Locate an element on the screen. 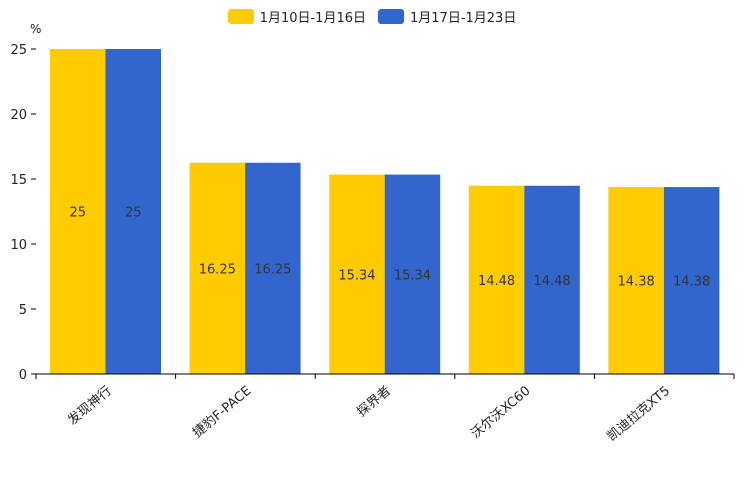 The image size is (744, 496). legend-label-series-2: 1月17日-1月23日 is located at coordinates (463, 18).